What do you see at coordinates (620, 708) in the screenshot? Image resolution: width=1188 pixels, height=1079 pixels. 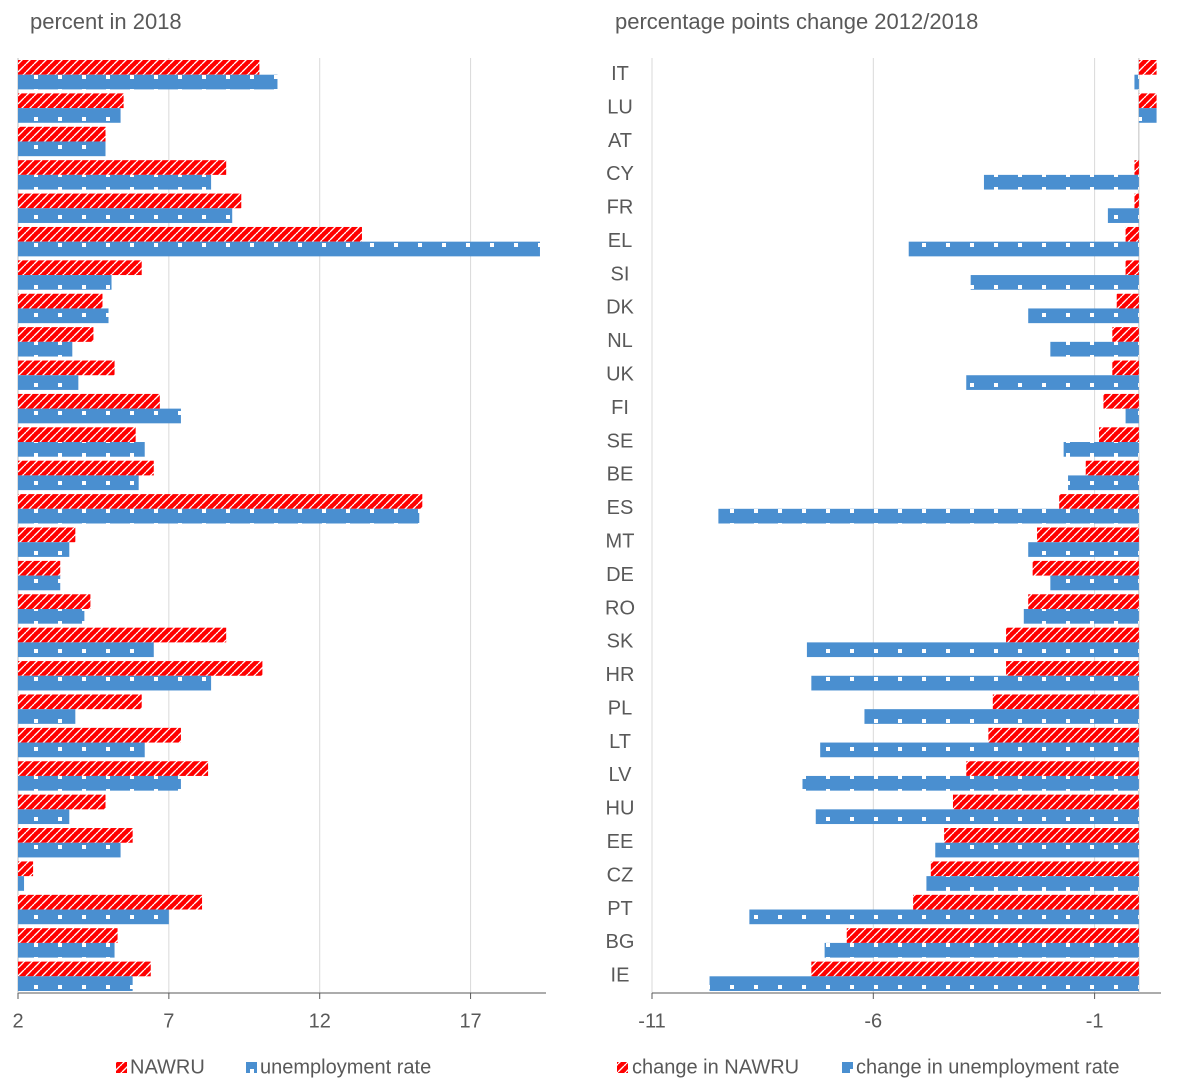 I see `category-label: PL` at bounding box center [620, 708].